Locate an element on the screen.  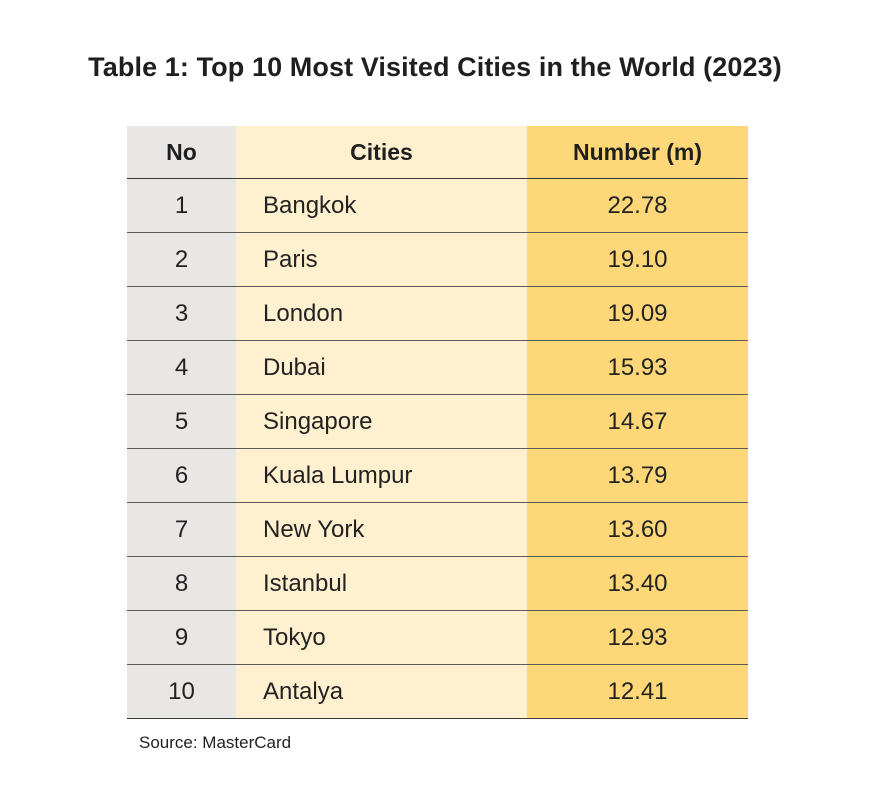
source-note: Source: MasterCard is located at coordinates (215, 742).